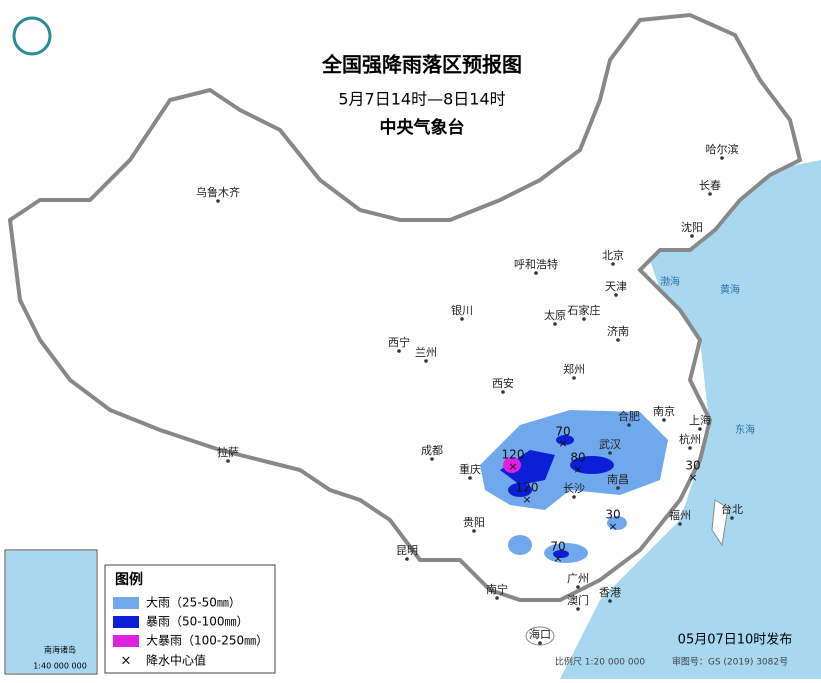 This screenshot has width=821, height=683. What do you see at coordinates (193, 603) in the screenshot?
I see `legend-item: 大雨（25-50㎜）` at bounding box center [193, 603].